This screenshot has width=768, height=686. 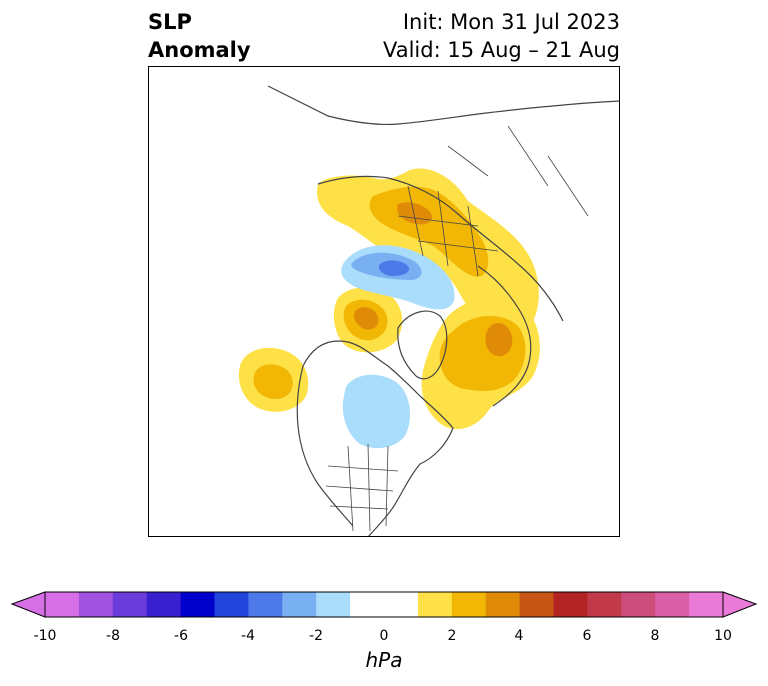 What do you see at coordinates (740, 604) in the screenshot?
I see `colorbar-extend-high` at bounding box center [740, 604].